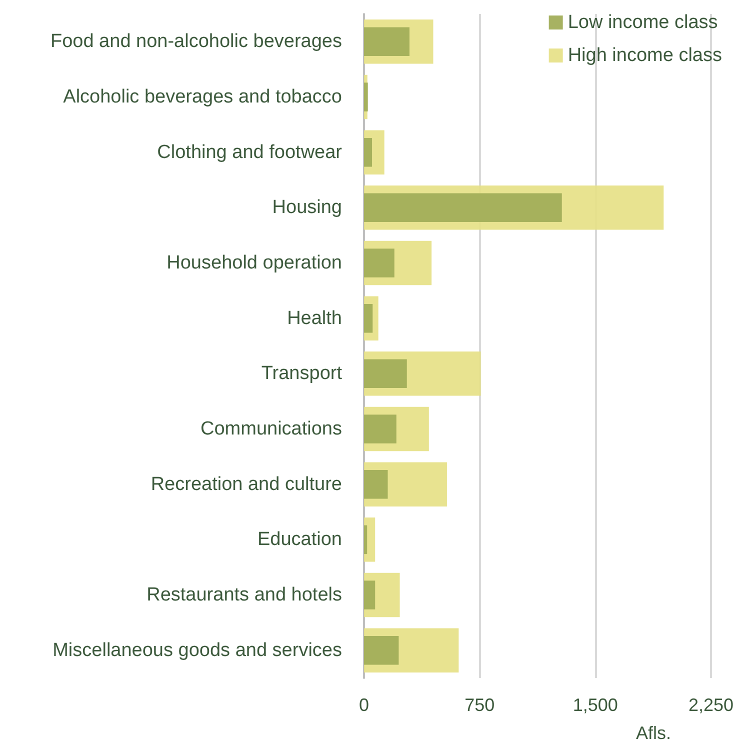 The image size is (745, 742). Describe the element at coordinates (643, 22) in the screenshot. I see `legend-label: Low income class` at that location.